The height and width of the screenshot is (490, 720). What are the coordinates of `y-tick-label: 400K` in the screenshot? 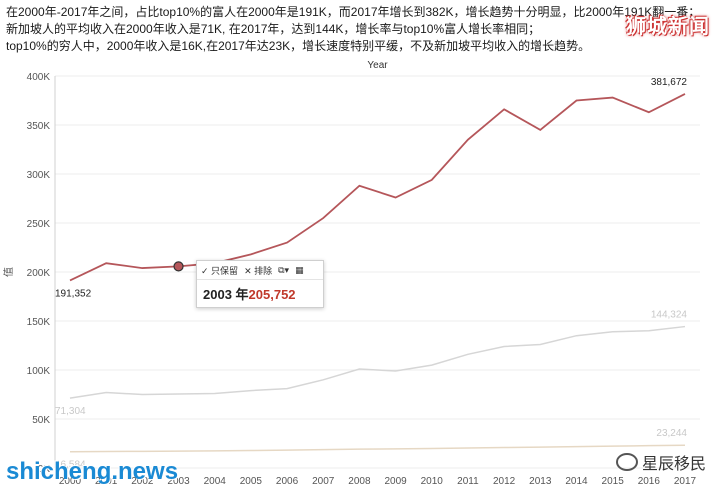 It's located at (39, 77).